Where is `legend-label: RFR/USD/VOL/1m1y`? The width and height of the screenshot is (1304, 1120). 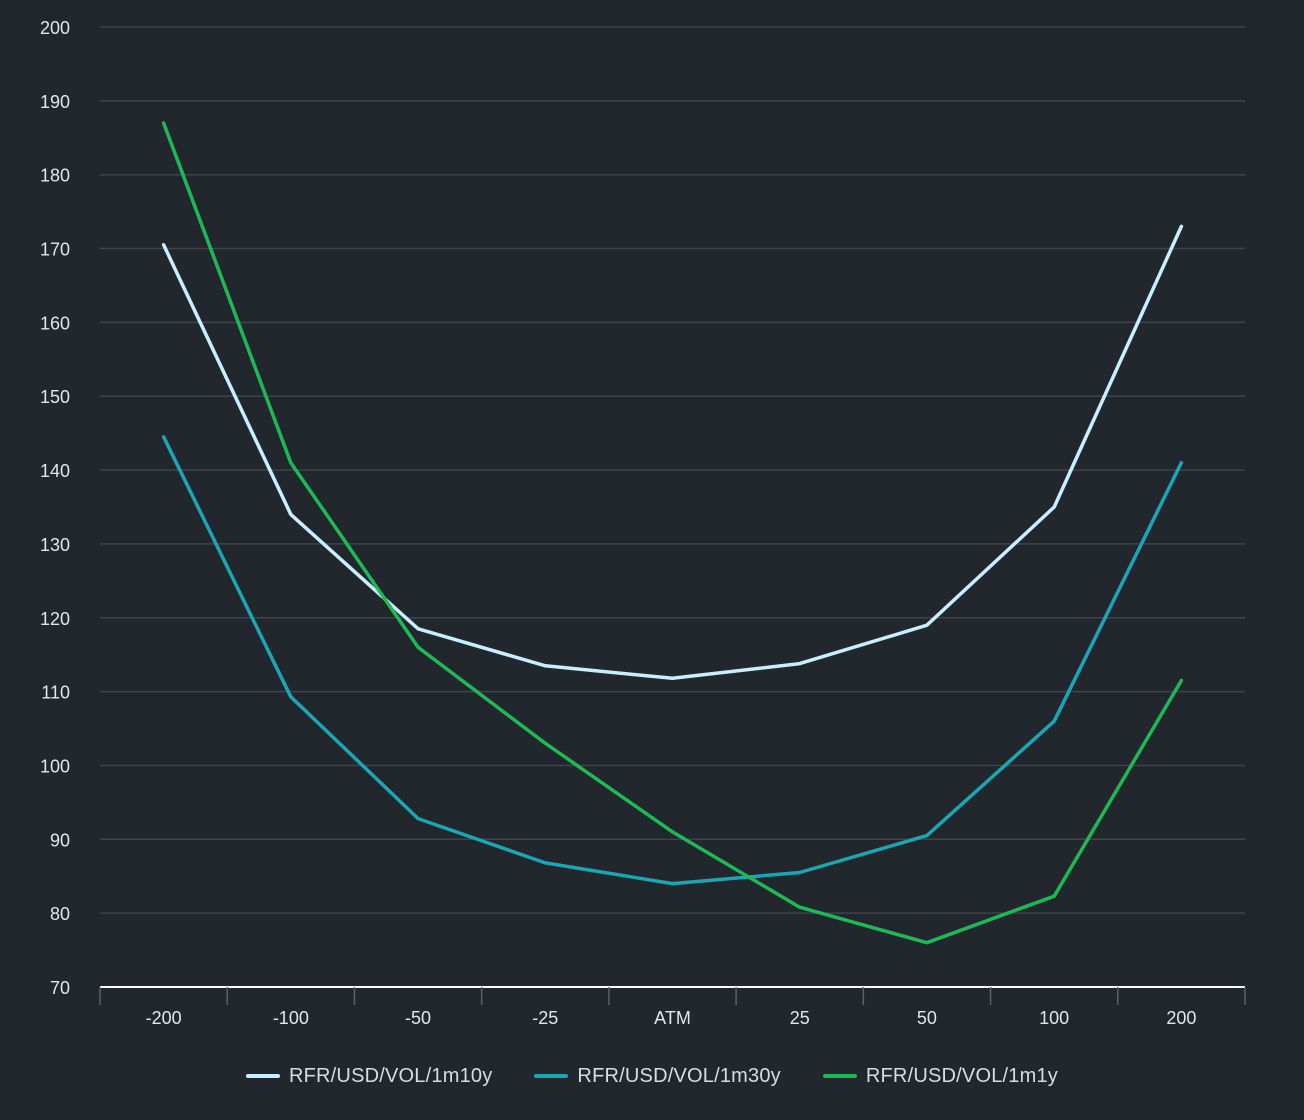 legend-label: RFR/USD/VOL/1m1y is located at coordinates (962, 1075).